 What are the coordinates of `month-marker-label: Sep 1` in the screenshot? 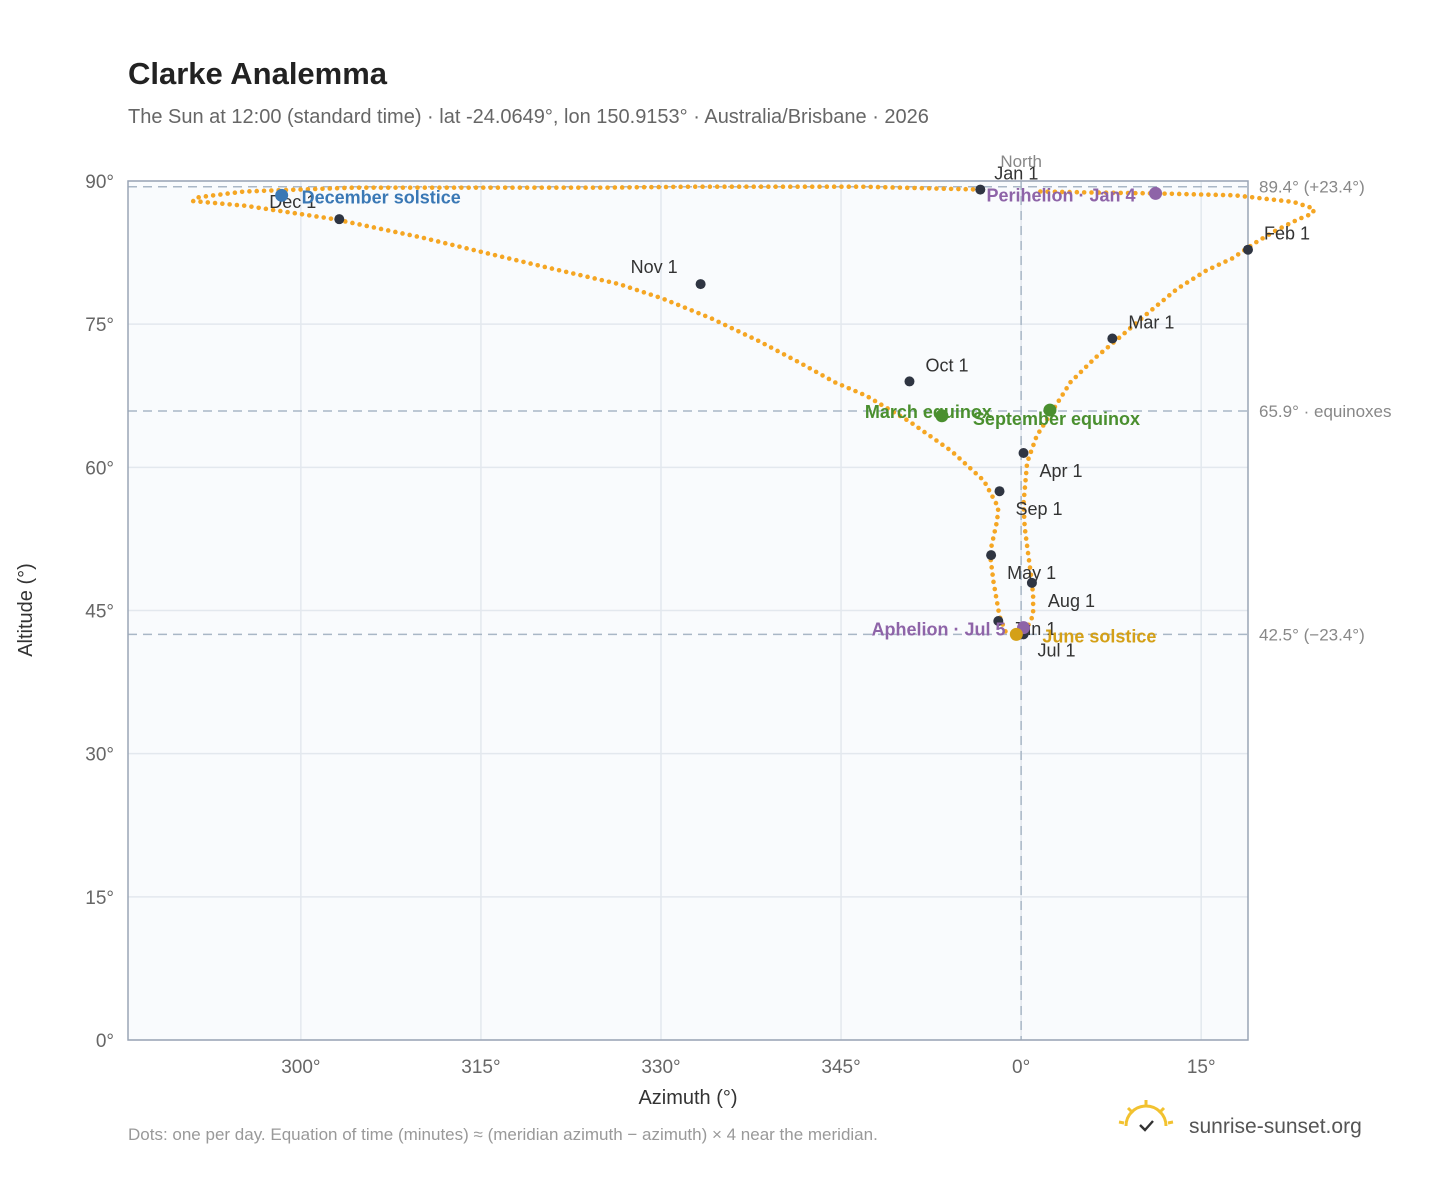 It's located at (1039, 509).